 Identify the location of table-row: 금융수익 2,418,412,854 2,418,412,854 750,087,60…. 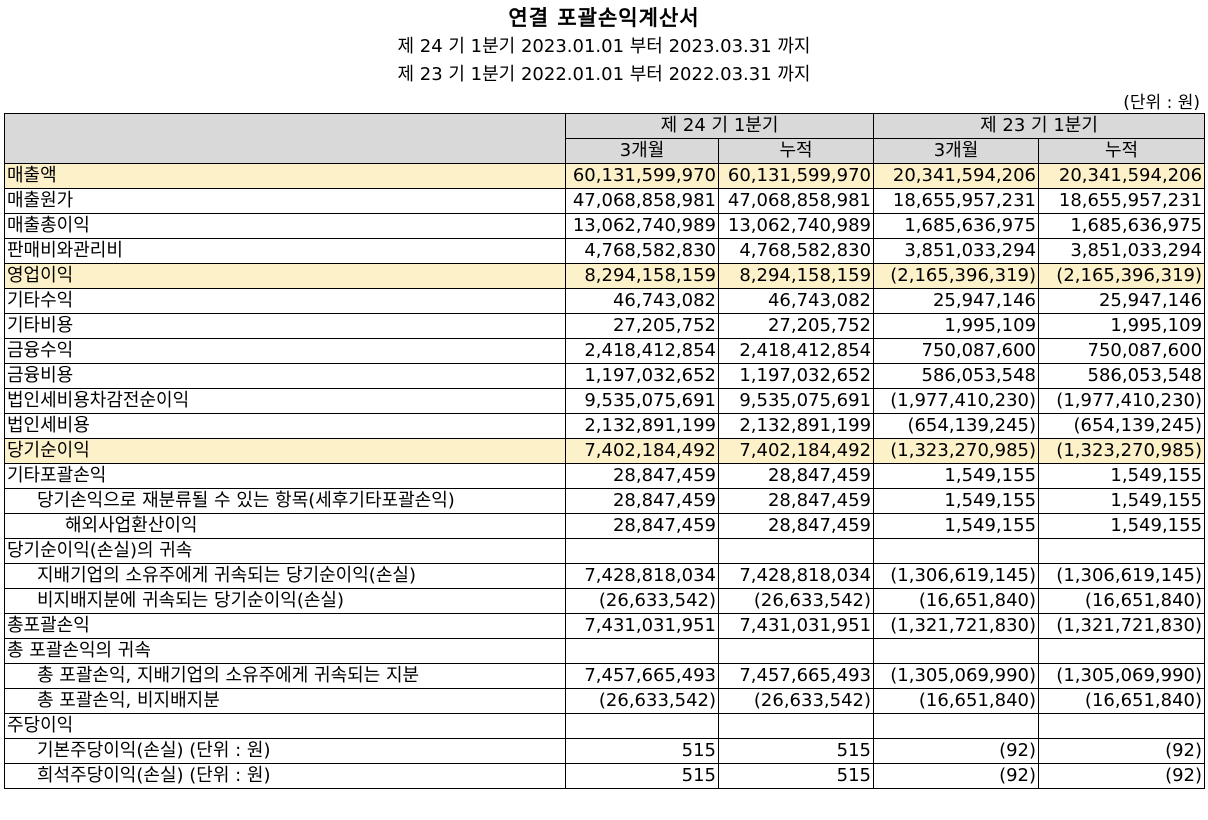
(605, 351).